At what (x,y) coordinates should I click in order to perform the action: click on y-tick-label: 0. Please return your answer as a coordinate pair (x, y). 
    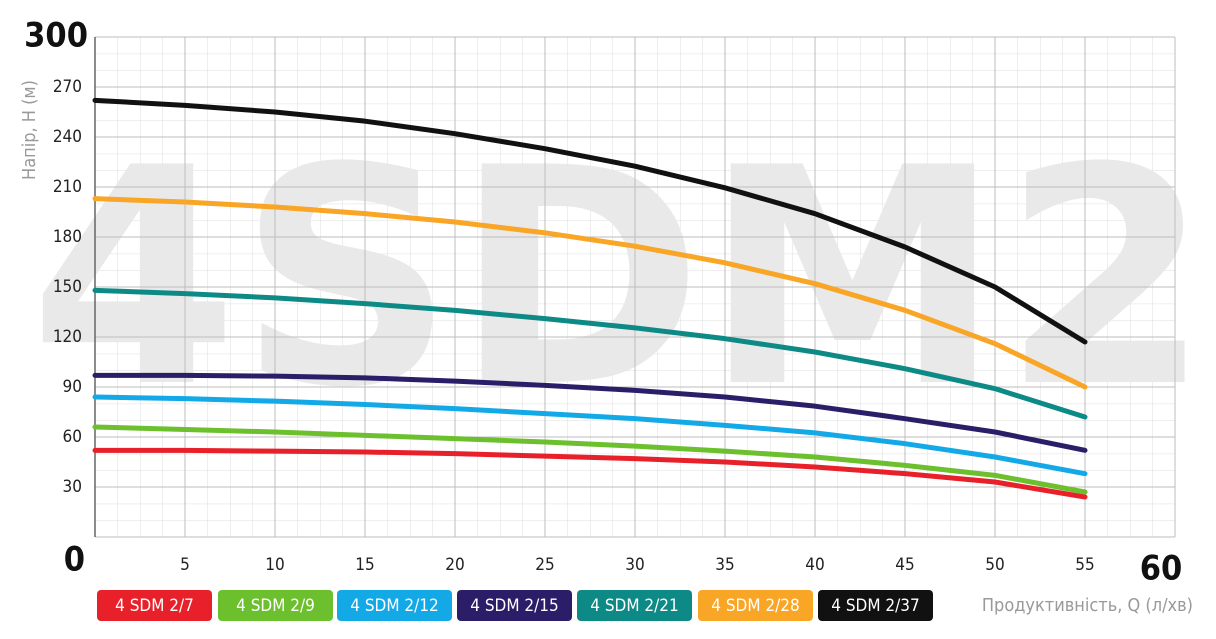
    Looking at the image, I should click on (74, 560).